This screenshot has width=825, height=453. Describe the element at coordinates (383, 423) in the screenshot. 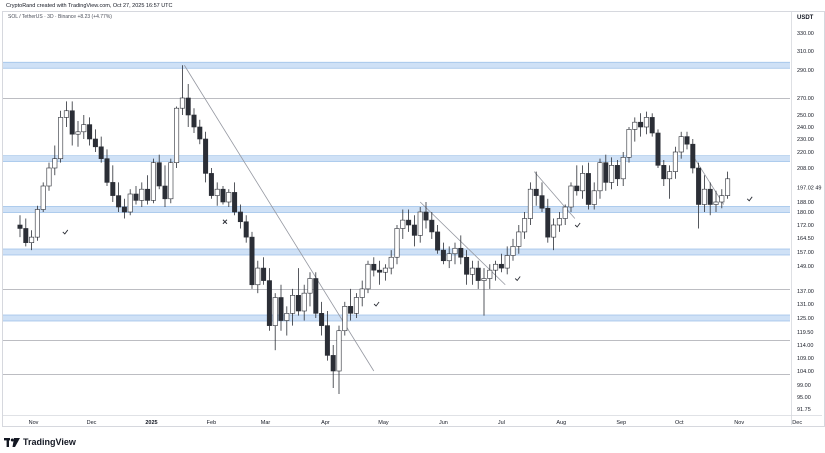

I see `x-tick-label: May` at that location.